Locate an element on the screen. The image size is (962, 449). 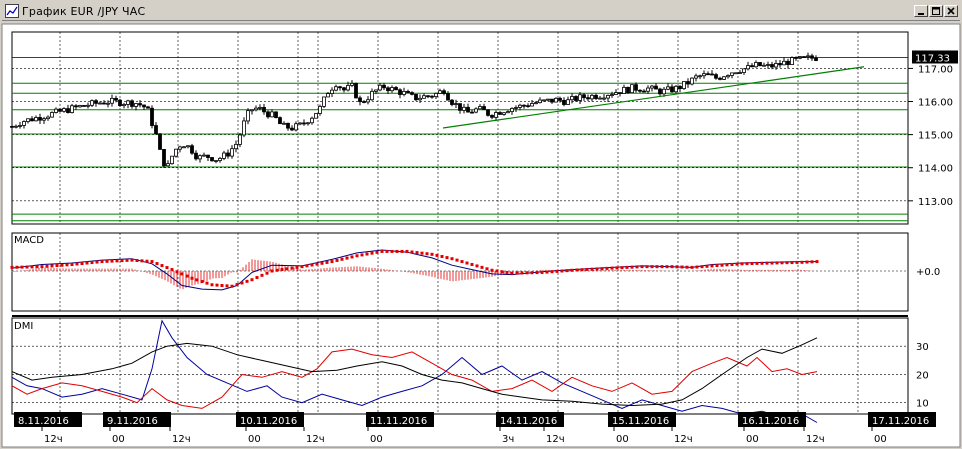
close-icon is located at coordinates (951, 11).